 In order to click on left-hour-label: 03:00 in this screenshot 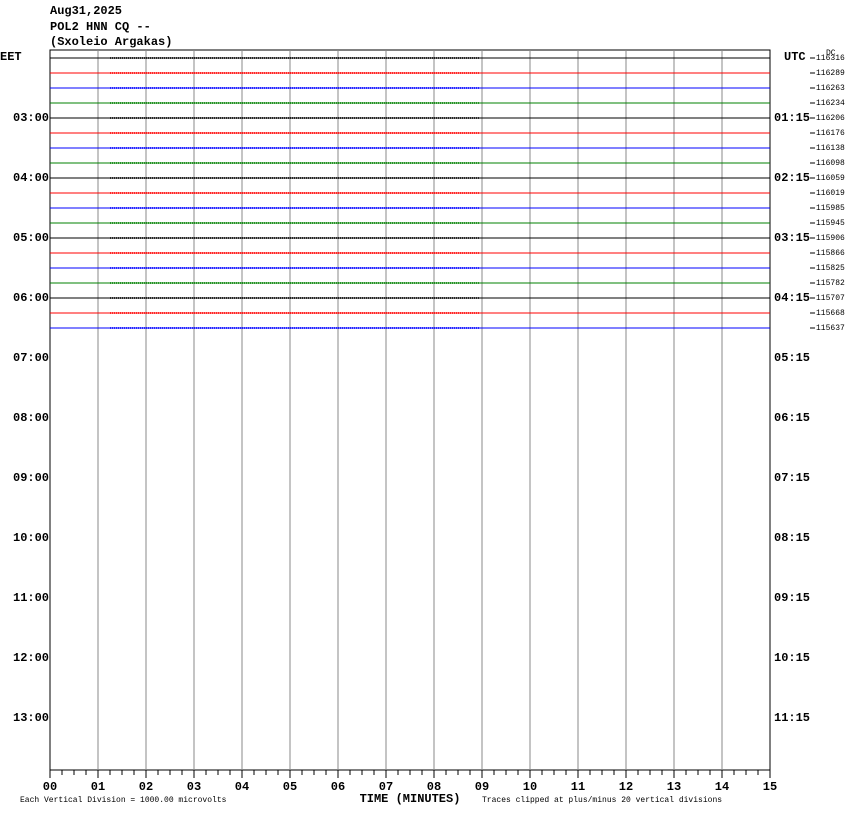, I will do `click(31, 118)`.